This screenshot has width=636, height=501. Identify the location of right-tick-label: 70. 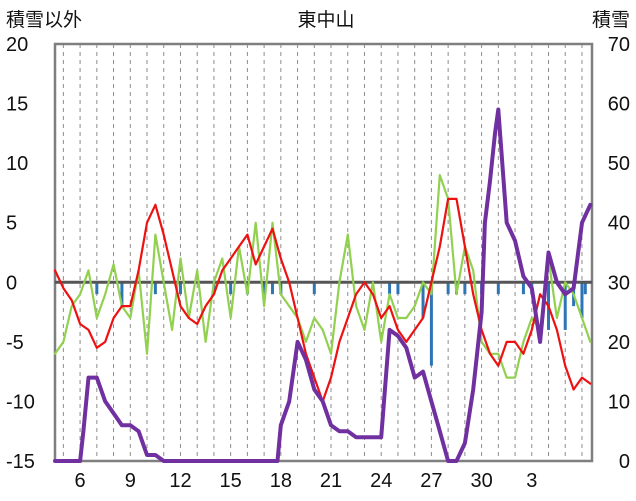
(619, 45).